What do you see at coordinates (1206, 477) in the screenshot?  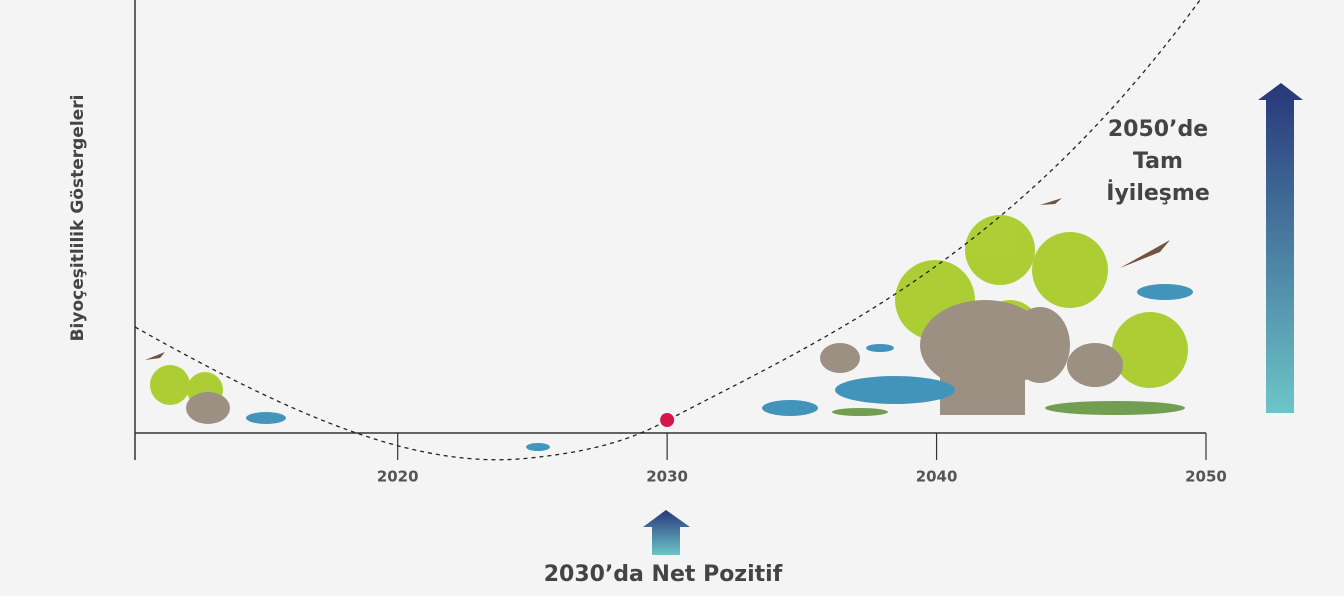 I see `x-tick-label: 2050` at bounding box center [1206, 477].